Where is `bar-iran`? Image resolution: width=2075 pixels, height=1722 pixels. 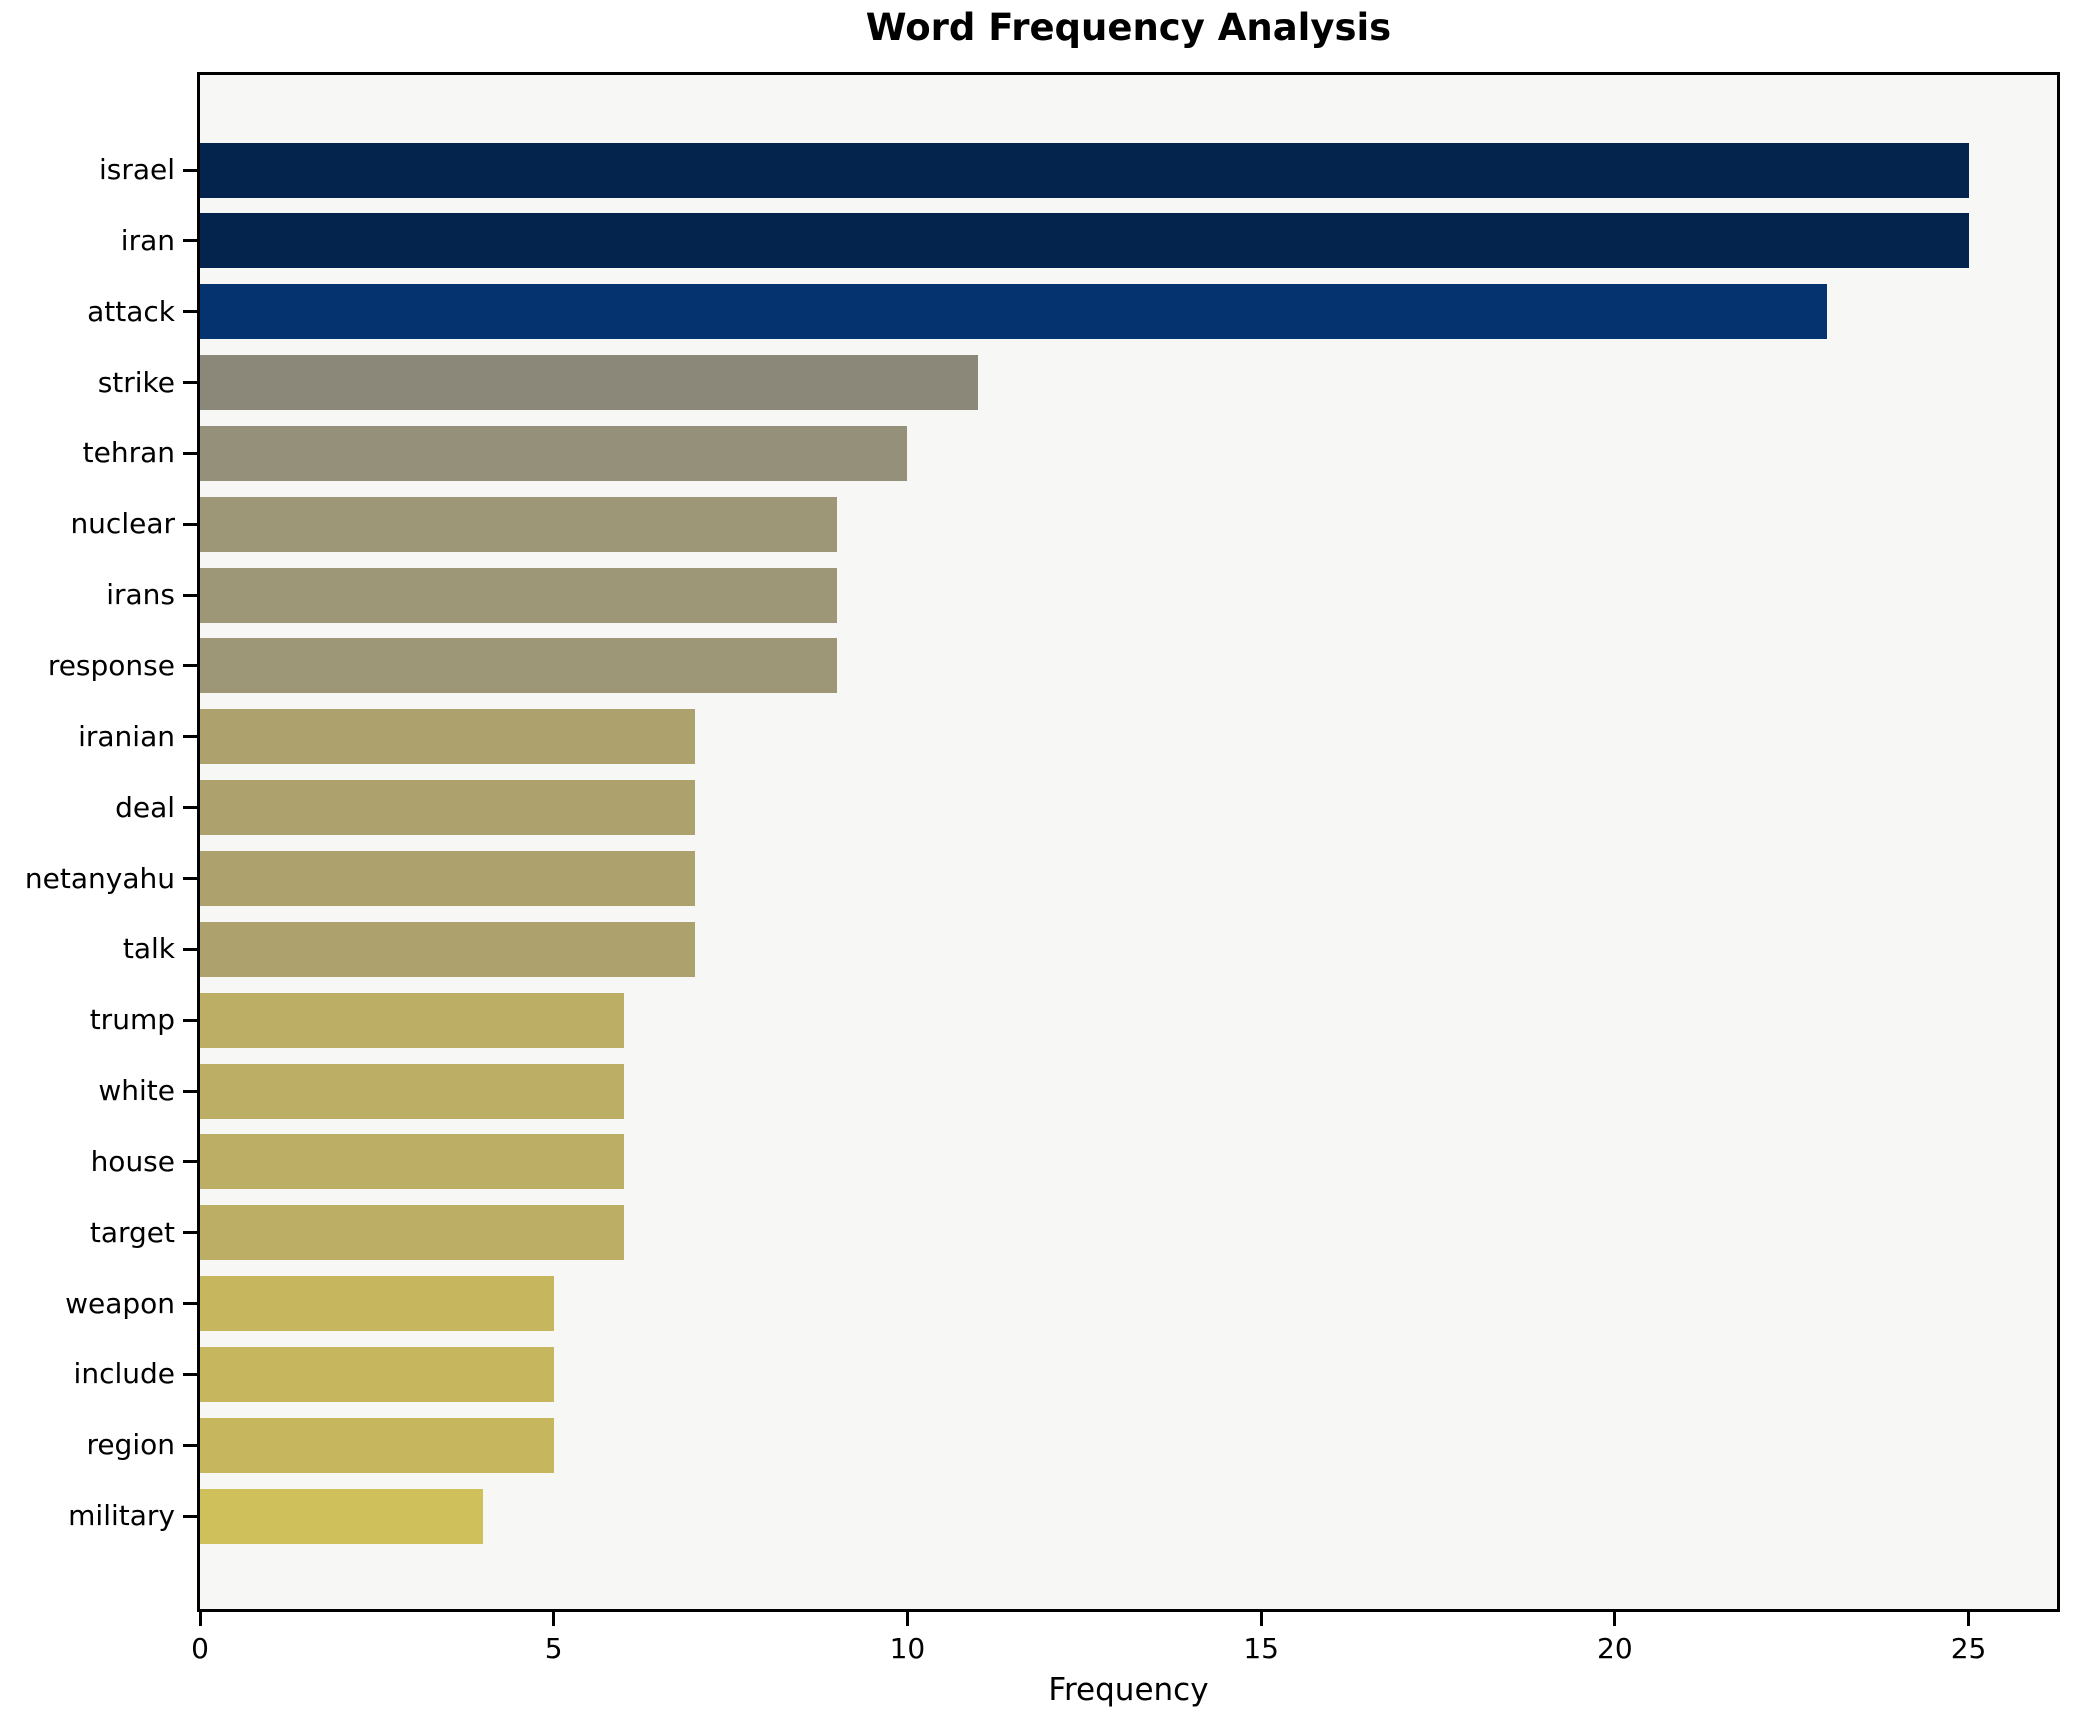 bar-iran is located at coordinates (1084, 241).